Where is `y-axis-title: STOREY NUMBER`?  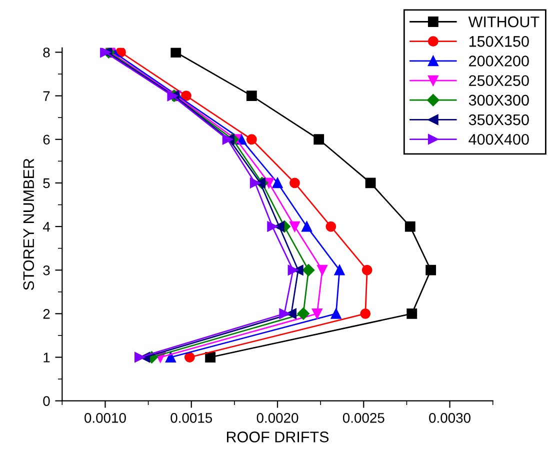 y-axis-title: STOREY NUMBER is located at coordinates (28, 224).